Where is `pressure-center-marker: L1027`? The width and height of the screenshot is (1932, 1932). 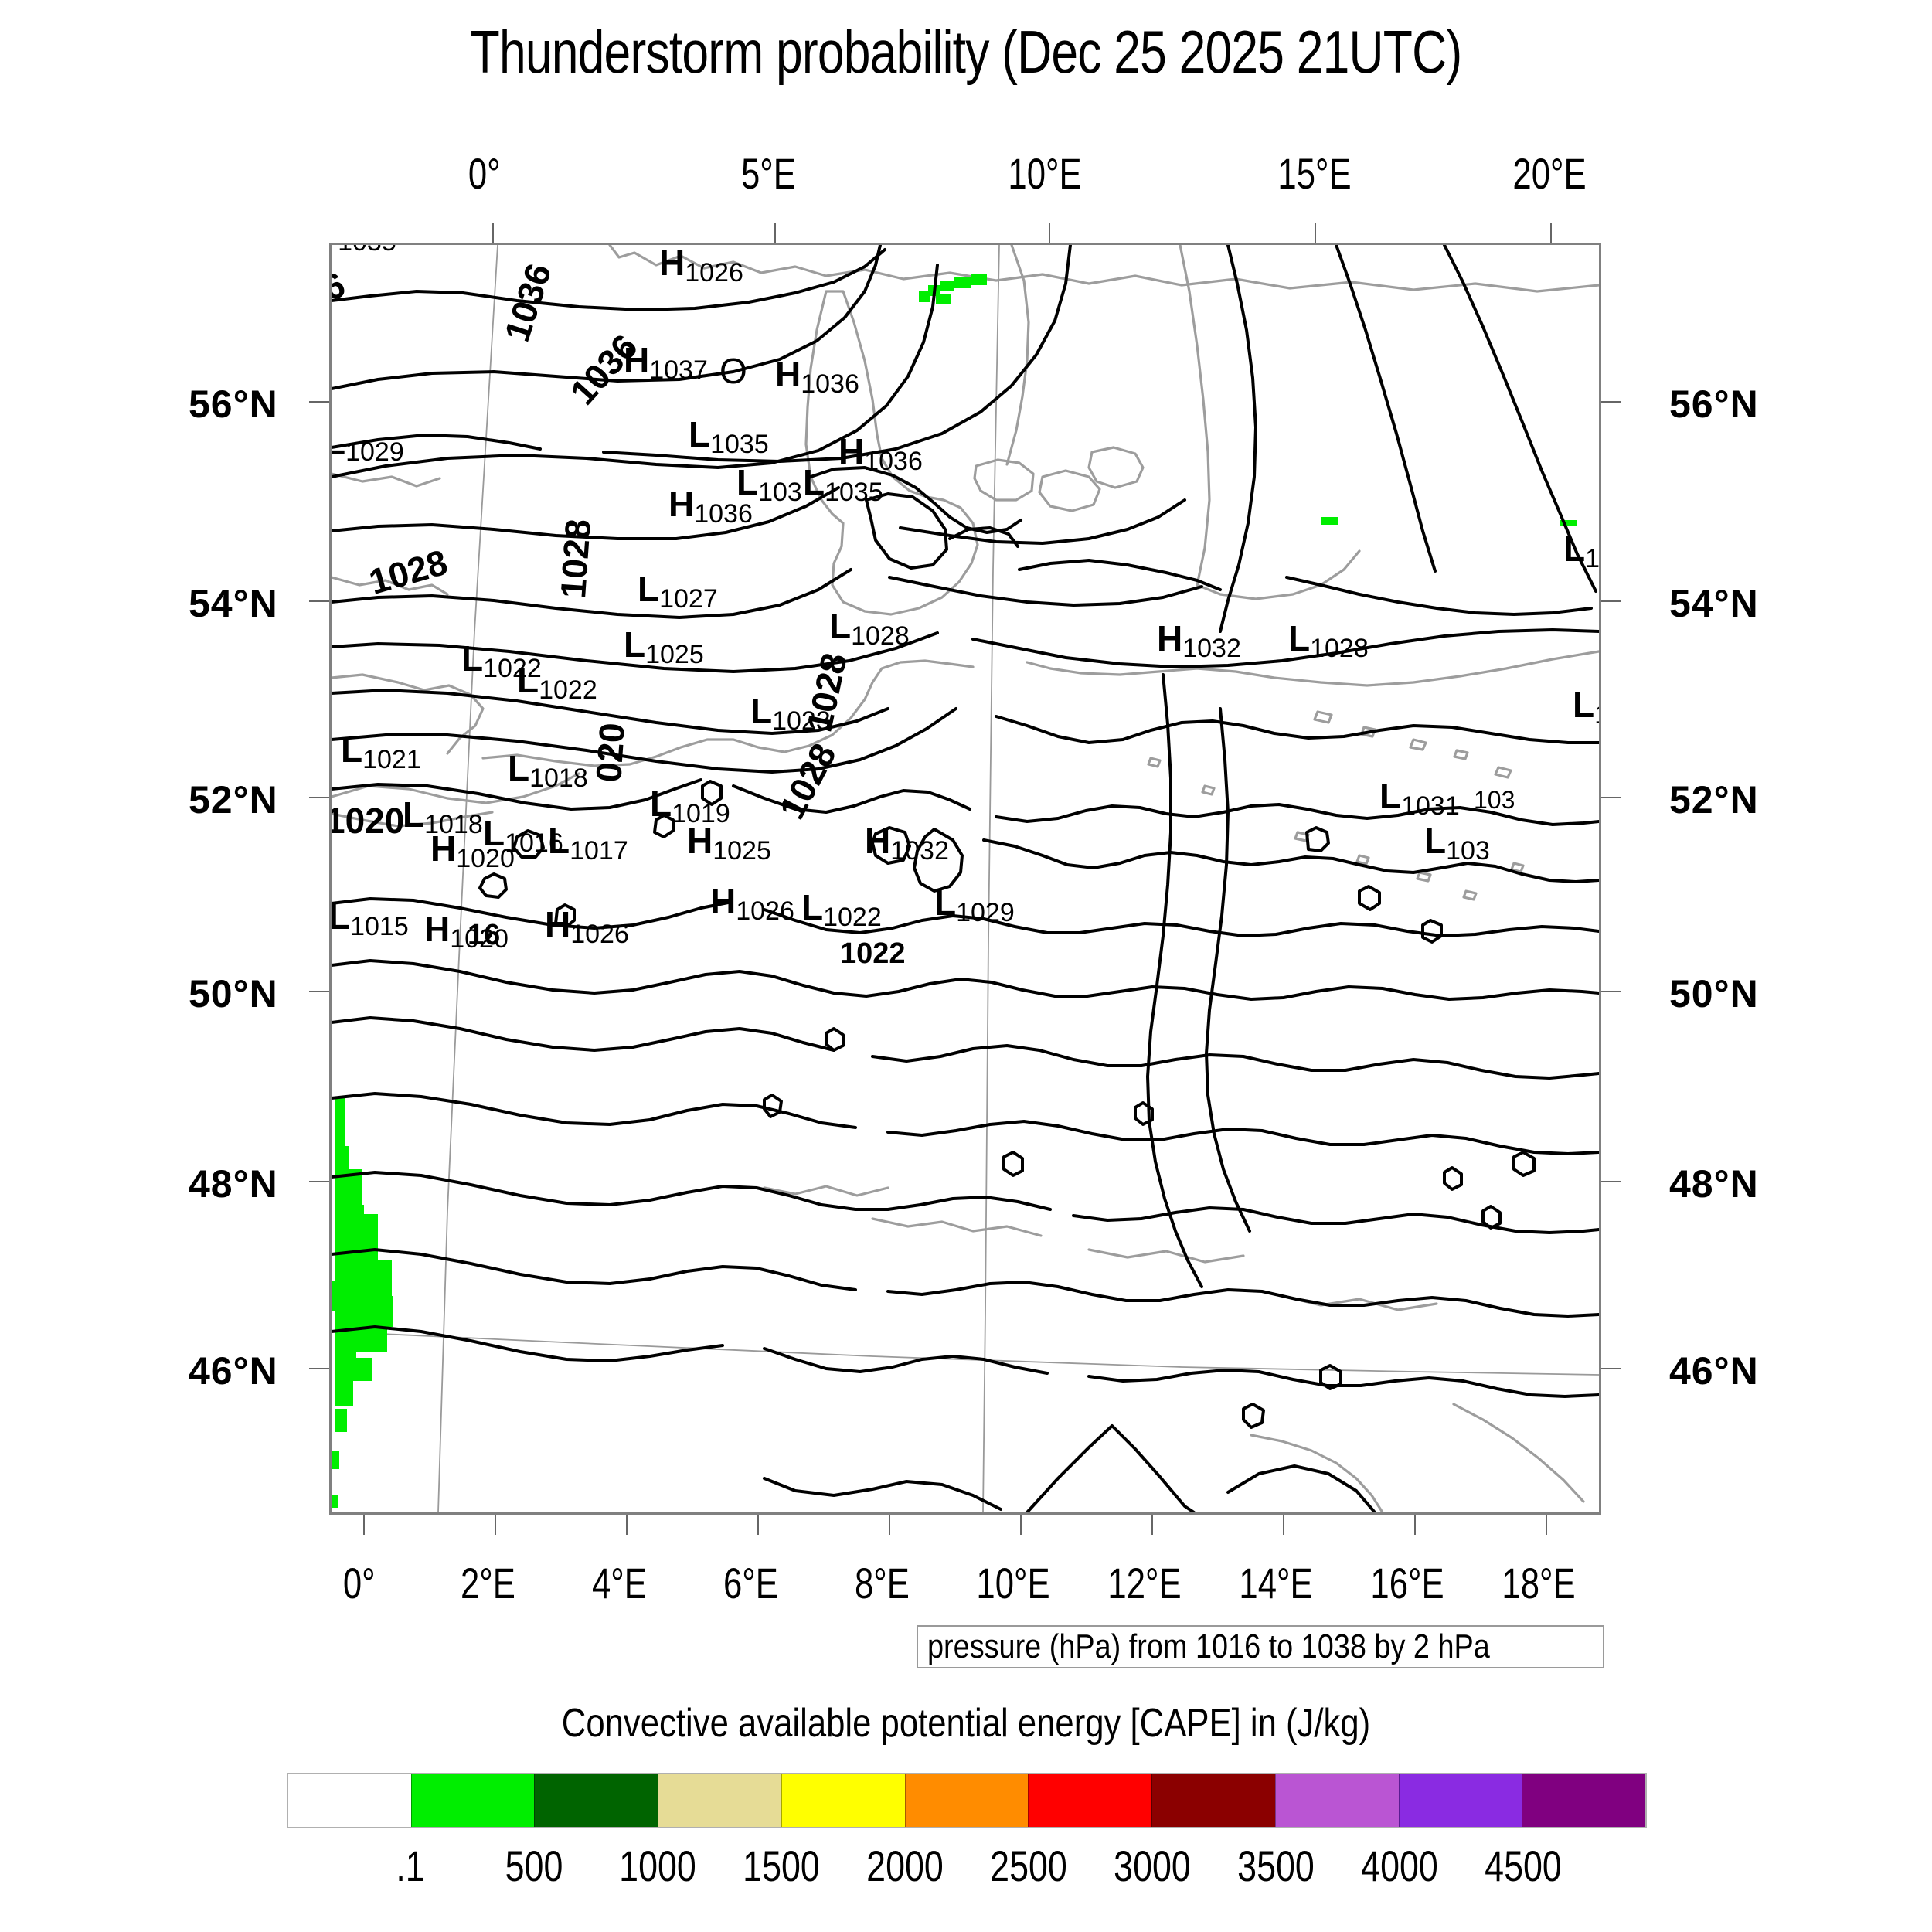 pressure-center-marker: L1027 is located at coordinates (678, 592).